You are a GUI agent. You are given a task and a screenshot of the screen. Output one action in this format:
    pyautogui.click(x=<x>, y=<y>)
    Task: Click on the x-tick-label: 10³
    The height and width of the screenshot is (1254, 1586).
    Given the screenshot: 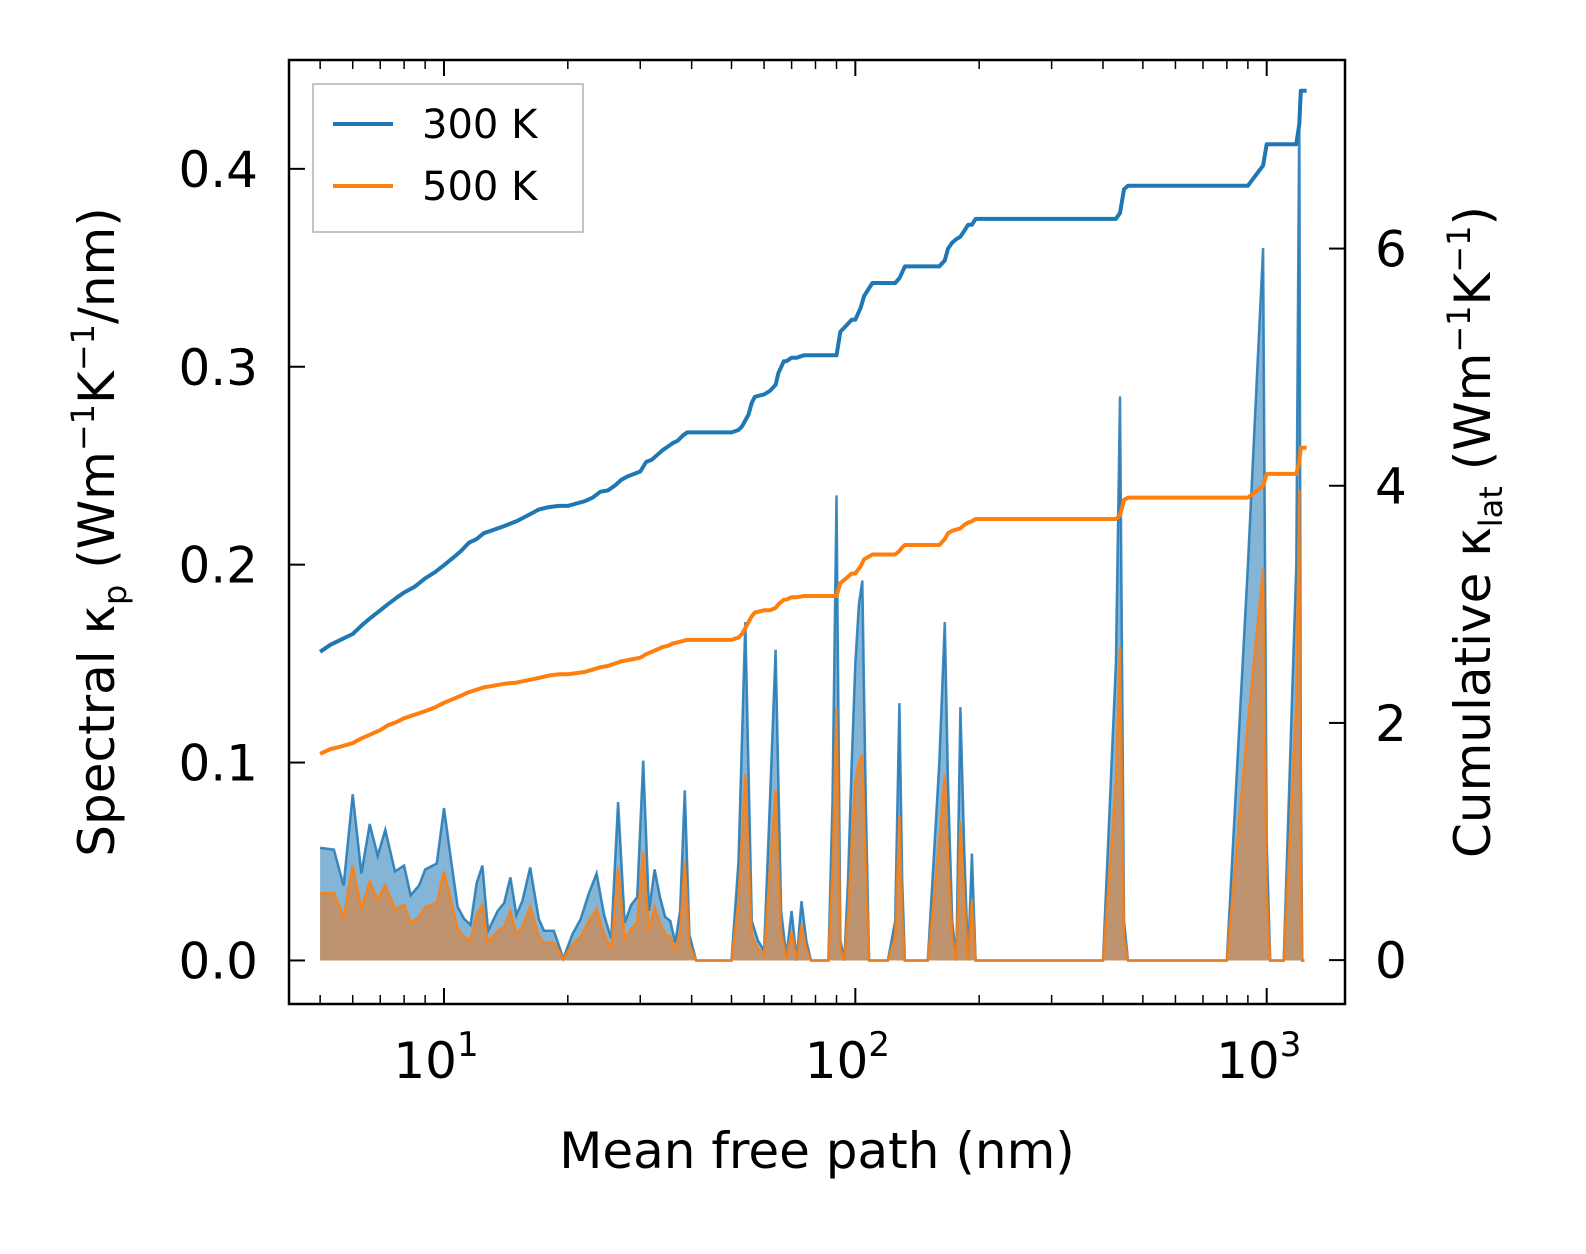 What is the action you would take?
    pyautogui.click(x=1258, y=1057)
    